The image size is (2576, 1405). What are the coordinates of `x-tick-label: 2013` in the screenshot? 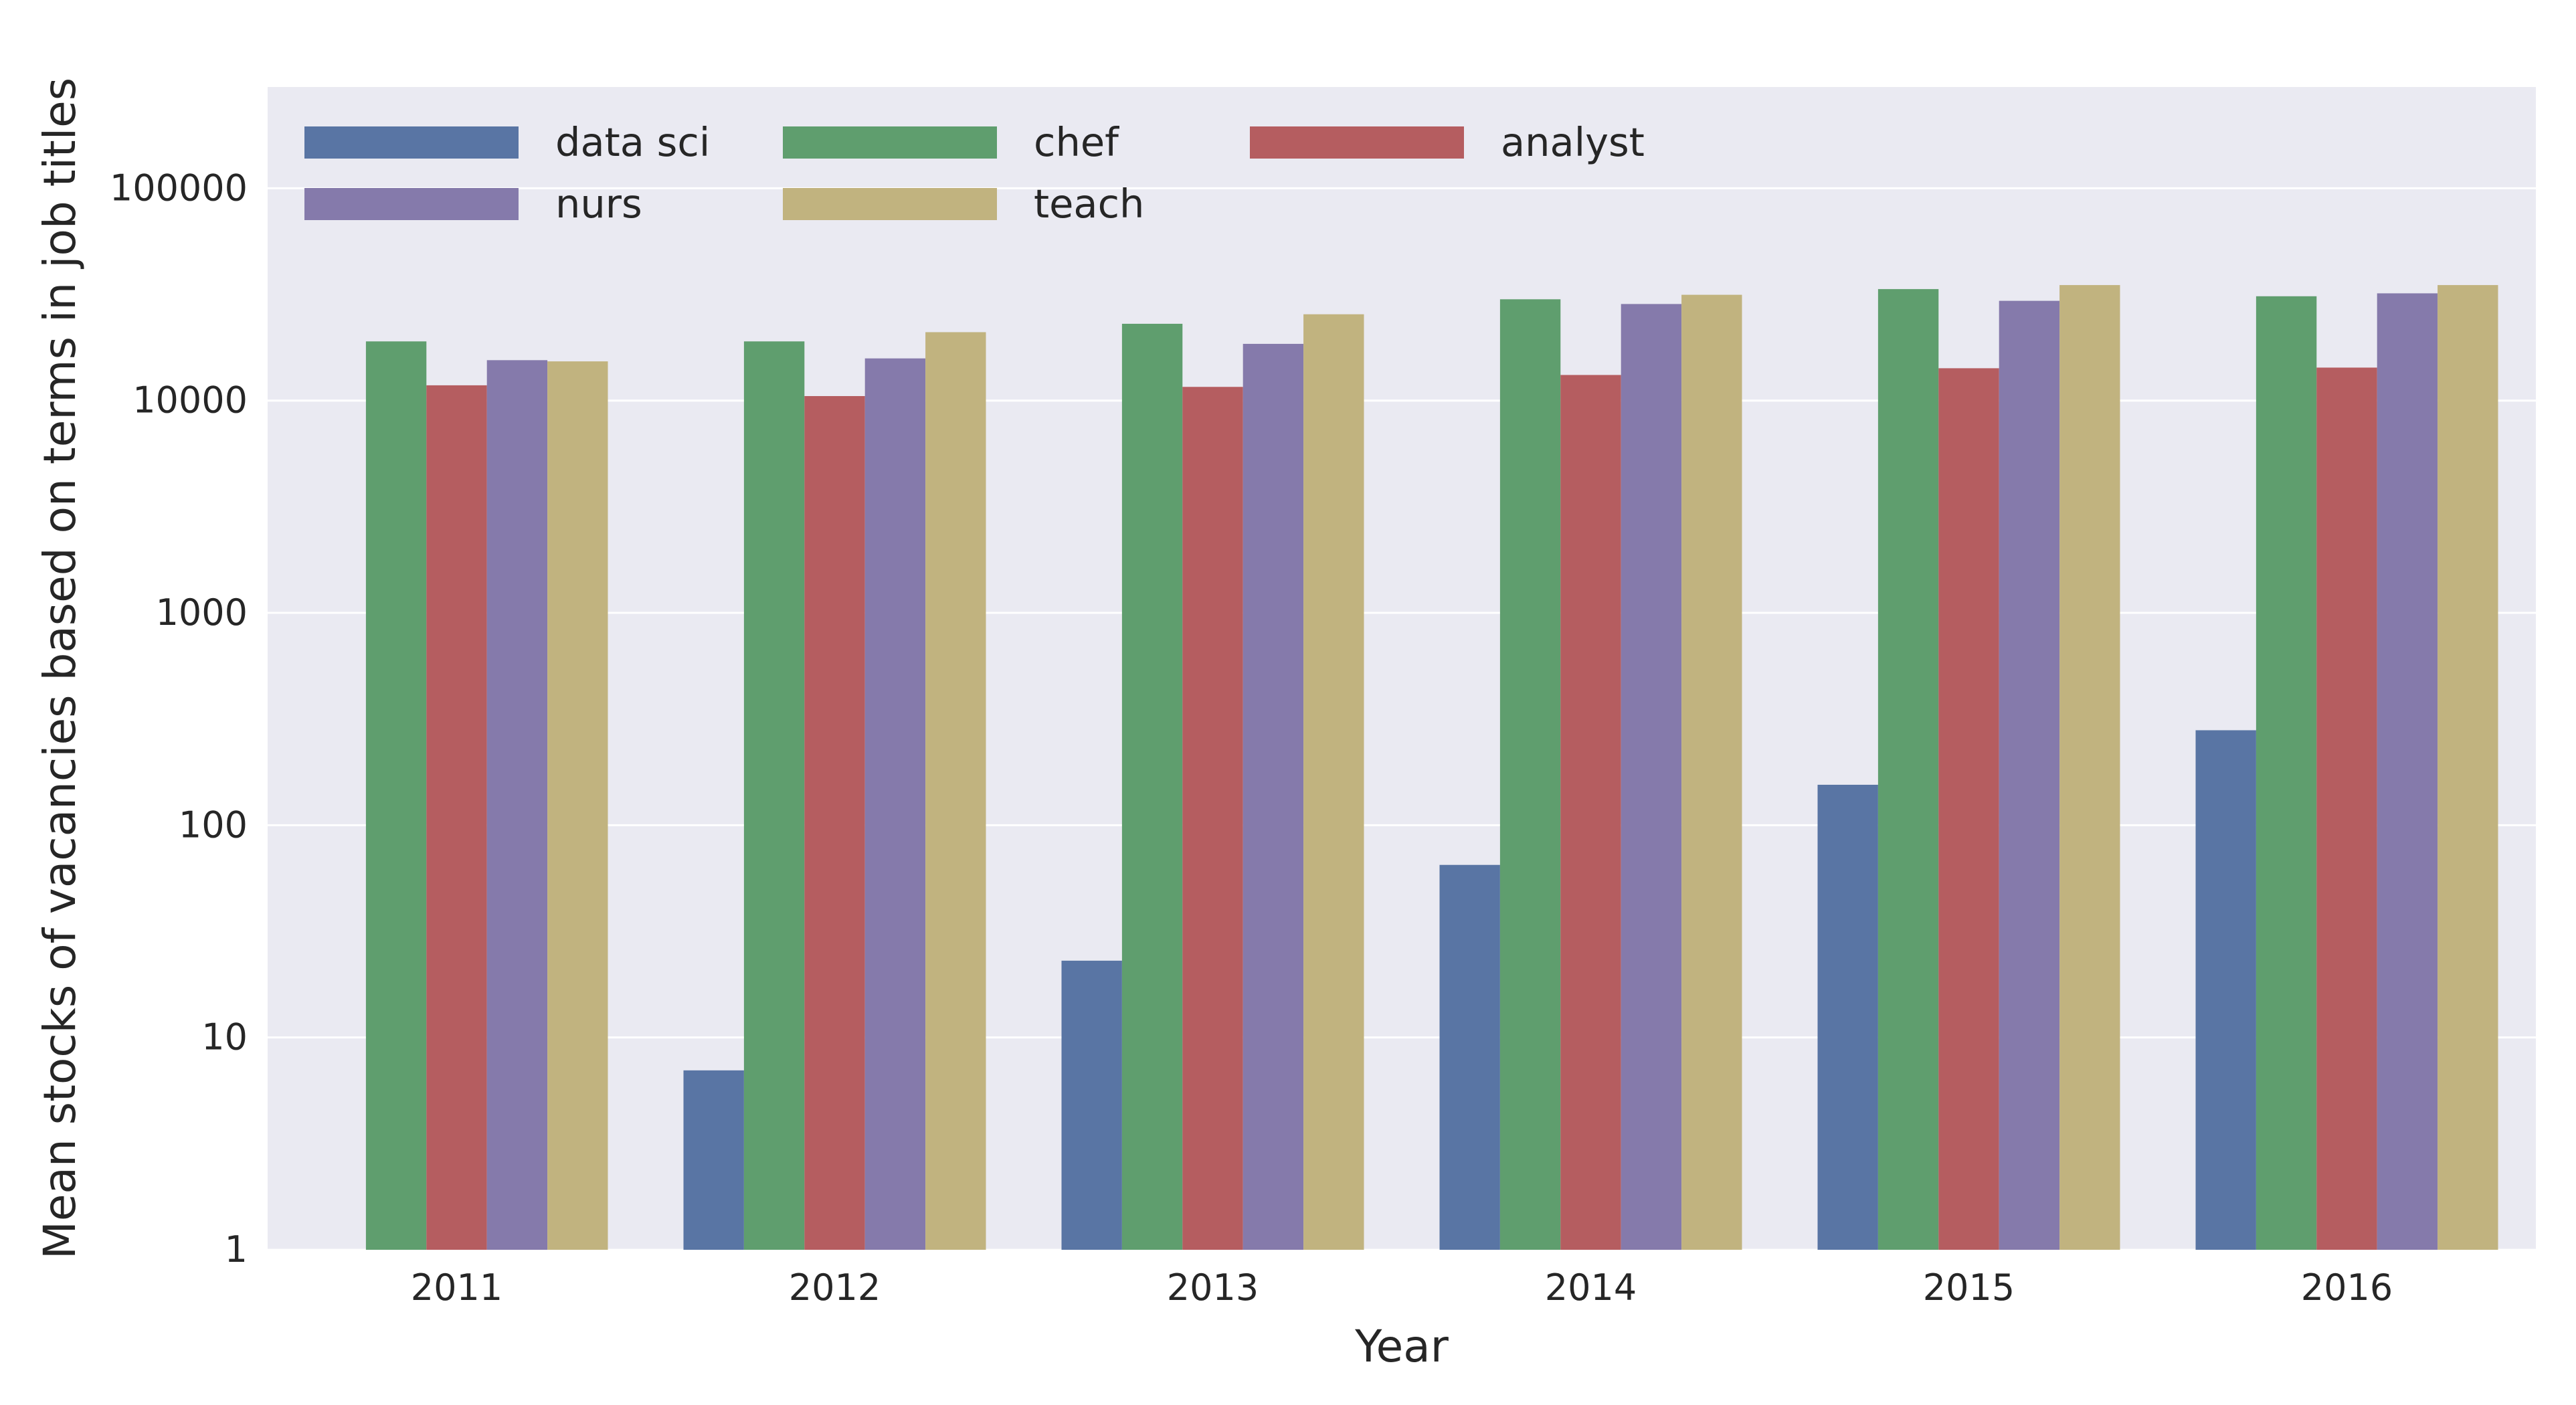 It's located at (1213, 1288).